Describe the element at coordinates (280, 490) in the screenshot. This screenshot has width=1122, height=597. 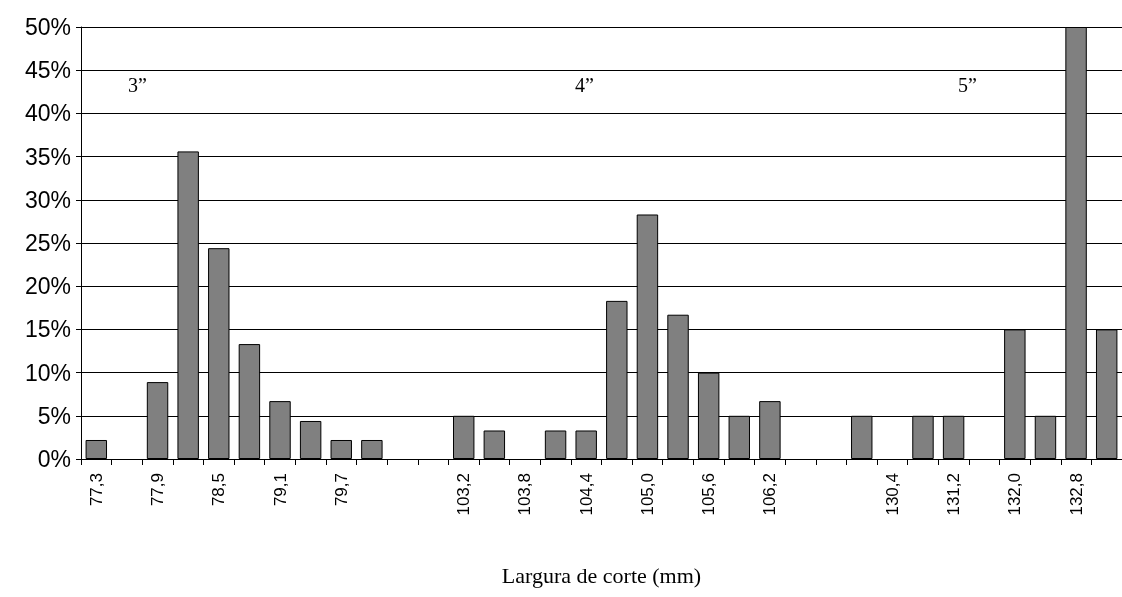
I see `x-tick-label: 79,1` at that location.